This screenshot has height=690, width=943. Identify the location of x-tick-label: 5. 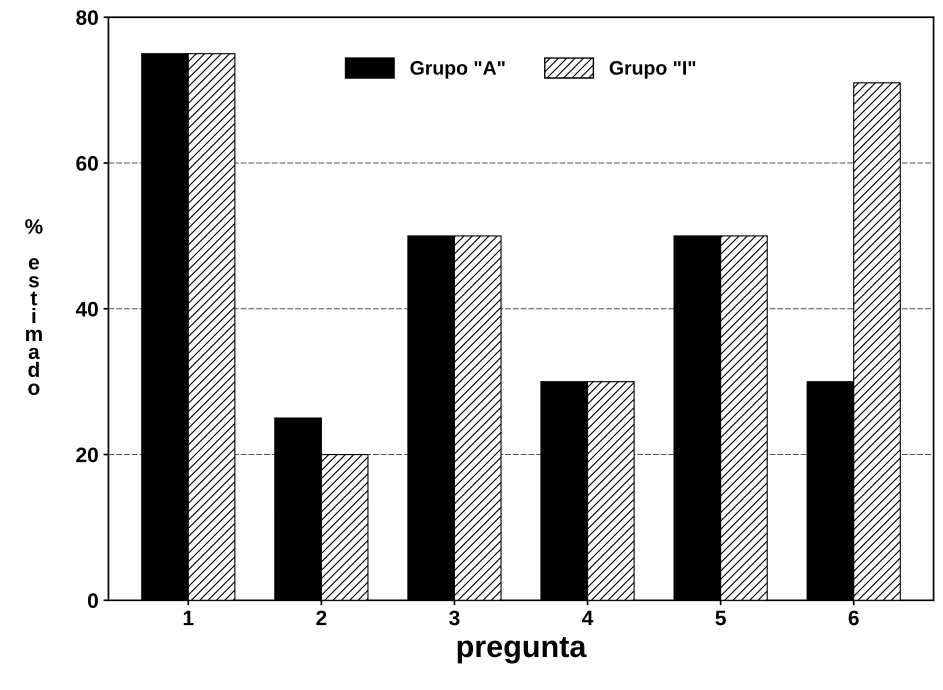
(720, 618).